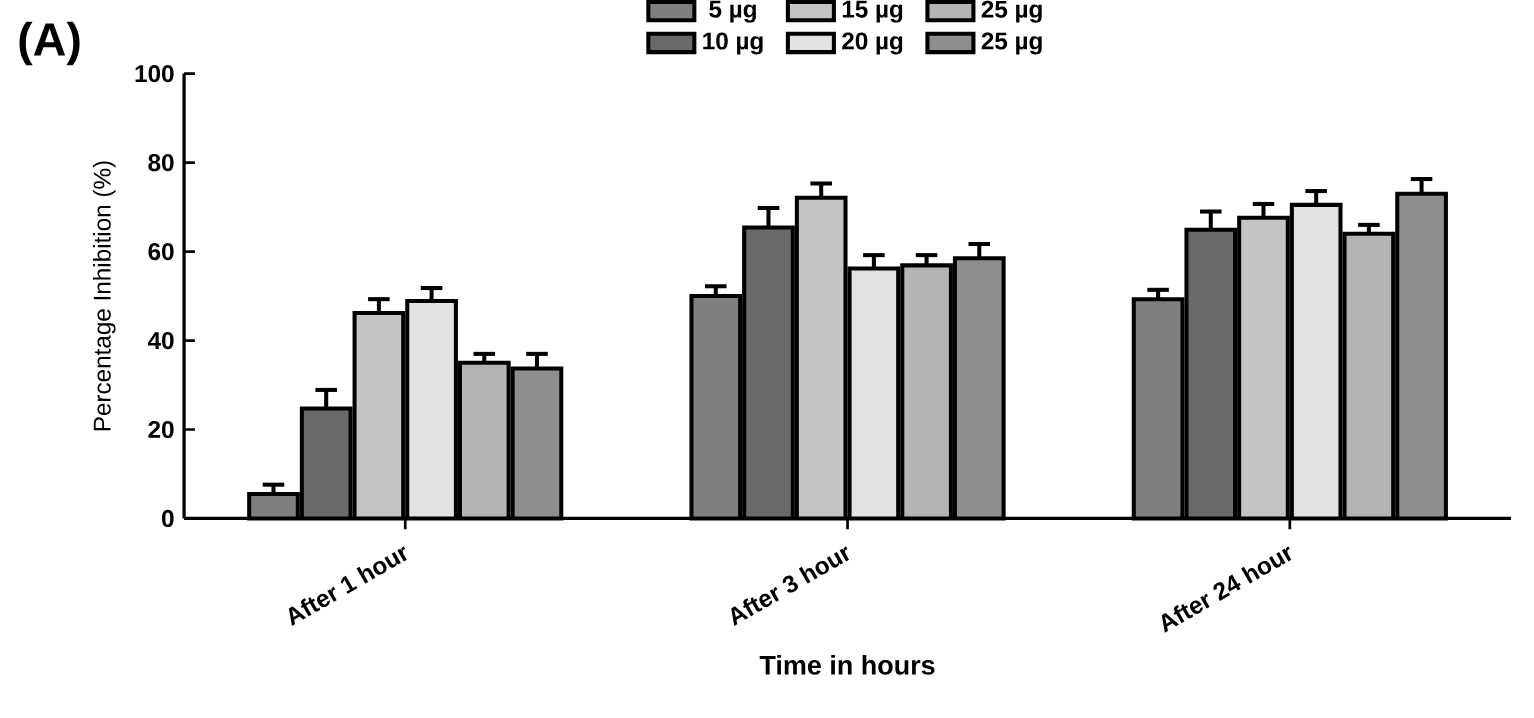 The height and width of the screenshot is (718, 1534). What do you see at coordinates (872, 11) in the screenshot?
I see `legend-label: 15 µg` at bounding box center [872, 11].